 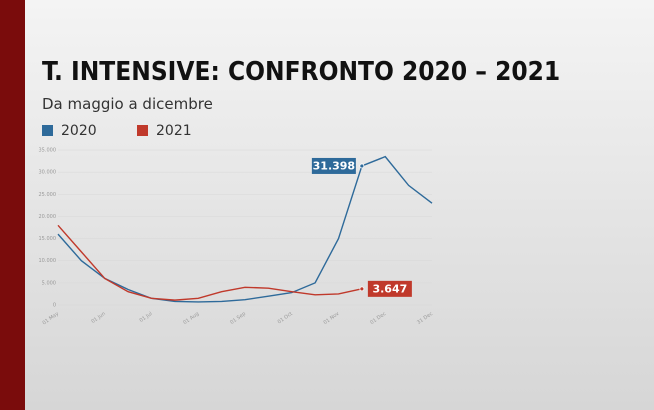 I want to click on y-tick-label: 0, so click(x=54, y=306).